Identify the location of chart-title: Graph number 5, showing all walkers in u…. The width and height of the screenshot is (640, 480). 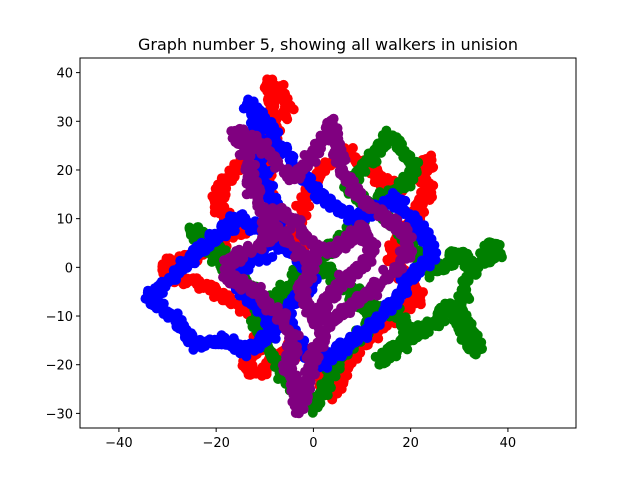
(328, 44).